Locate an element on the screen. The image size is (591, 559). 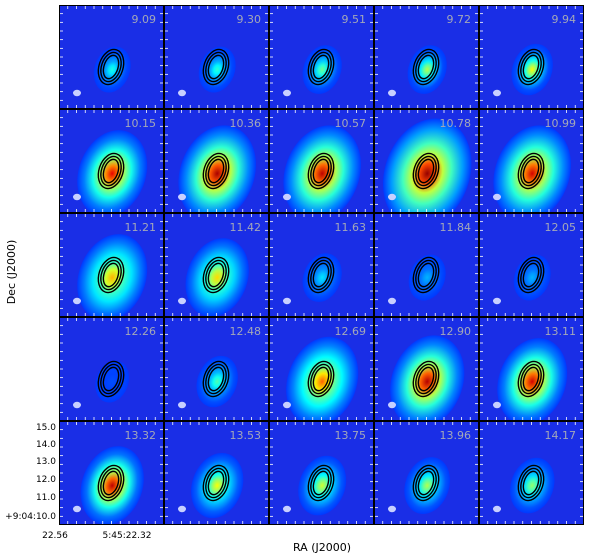
channel-panel: 10.15 is located at coordinates (111, 163).